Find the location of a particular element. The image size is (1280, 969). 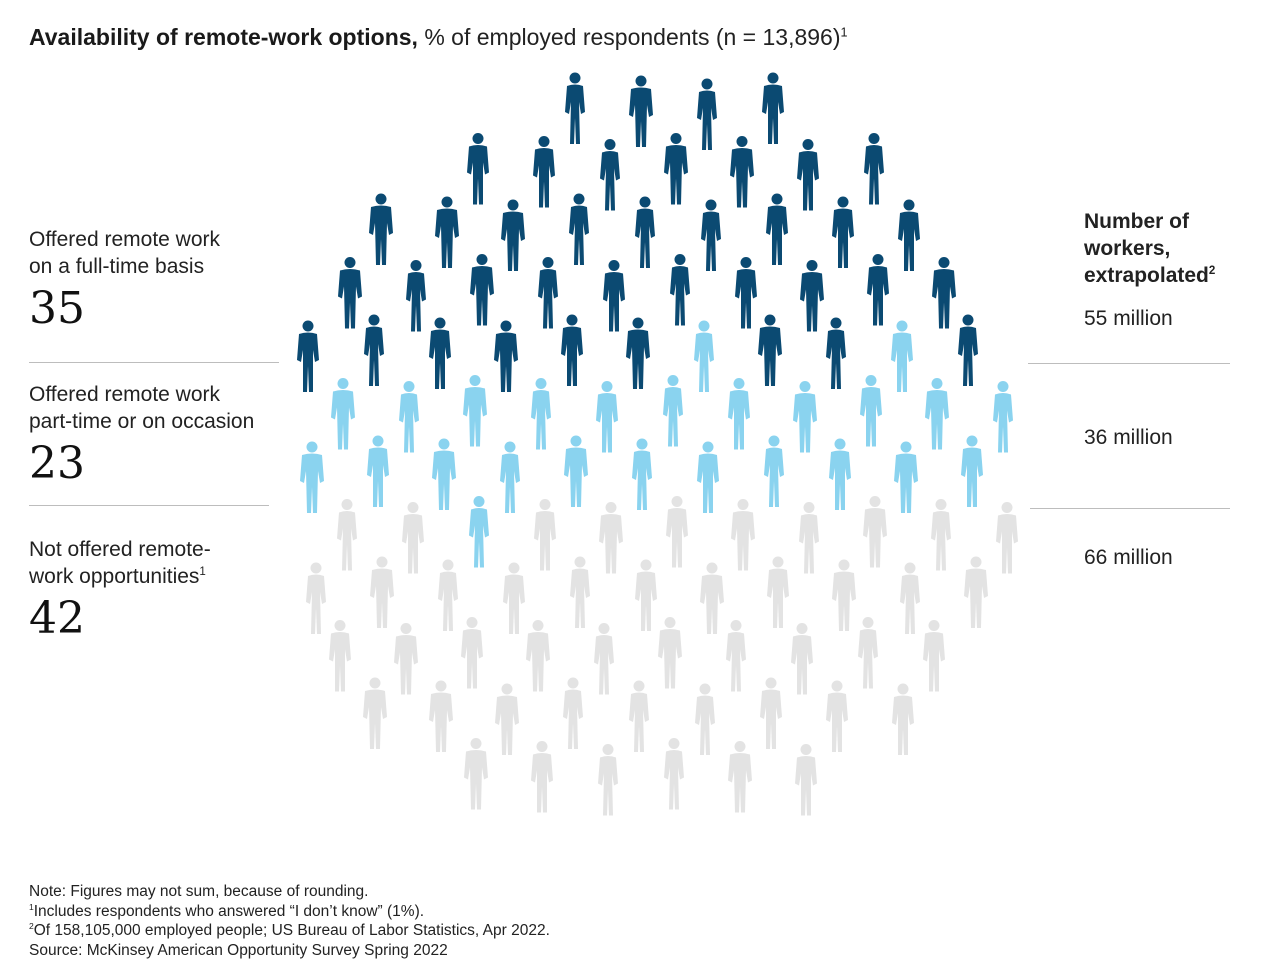

category-value-not-offered: 42 is located at coordinates (57, 618).